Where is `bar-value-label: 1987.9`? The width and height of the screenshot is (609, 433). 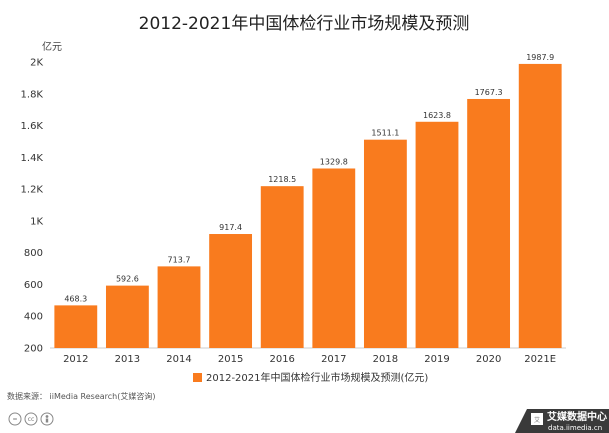
bar-value-label: 1987.9 is located at coordinates (540, 57).